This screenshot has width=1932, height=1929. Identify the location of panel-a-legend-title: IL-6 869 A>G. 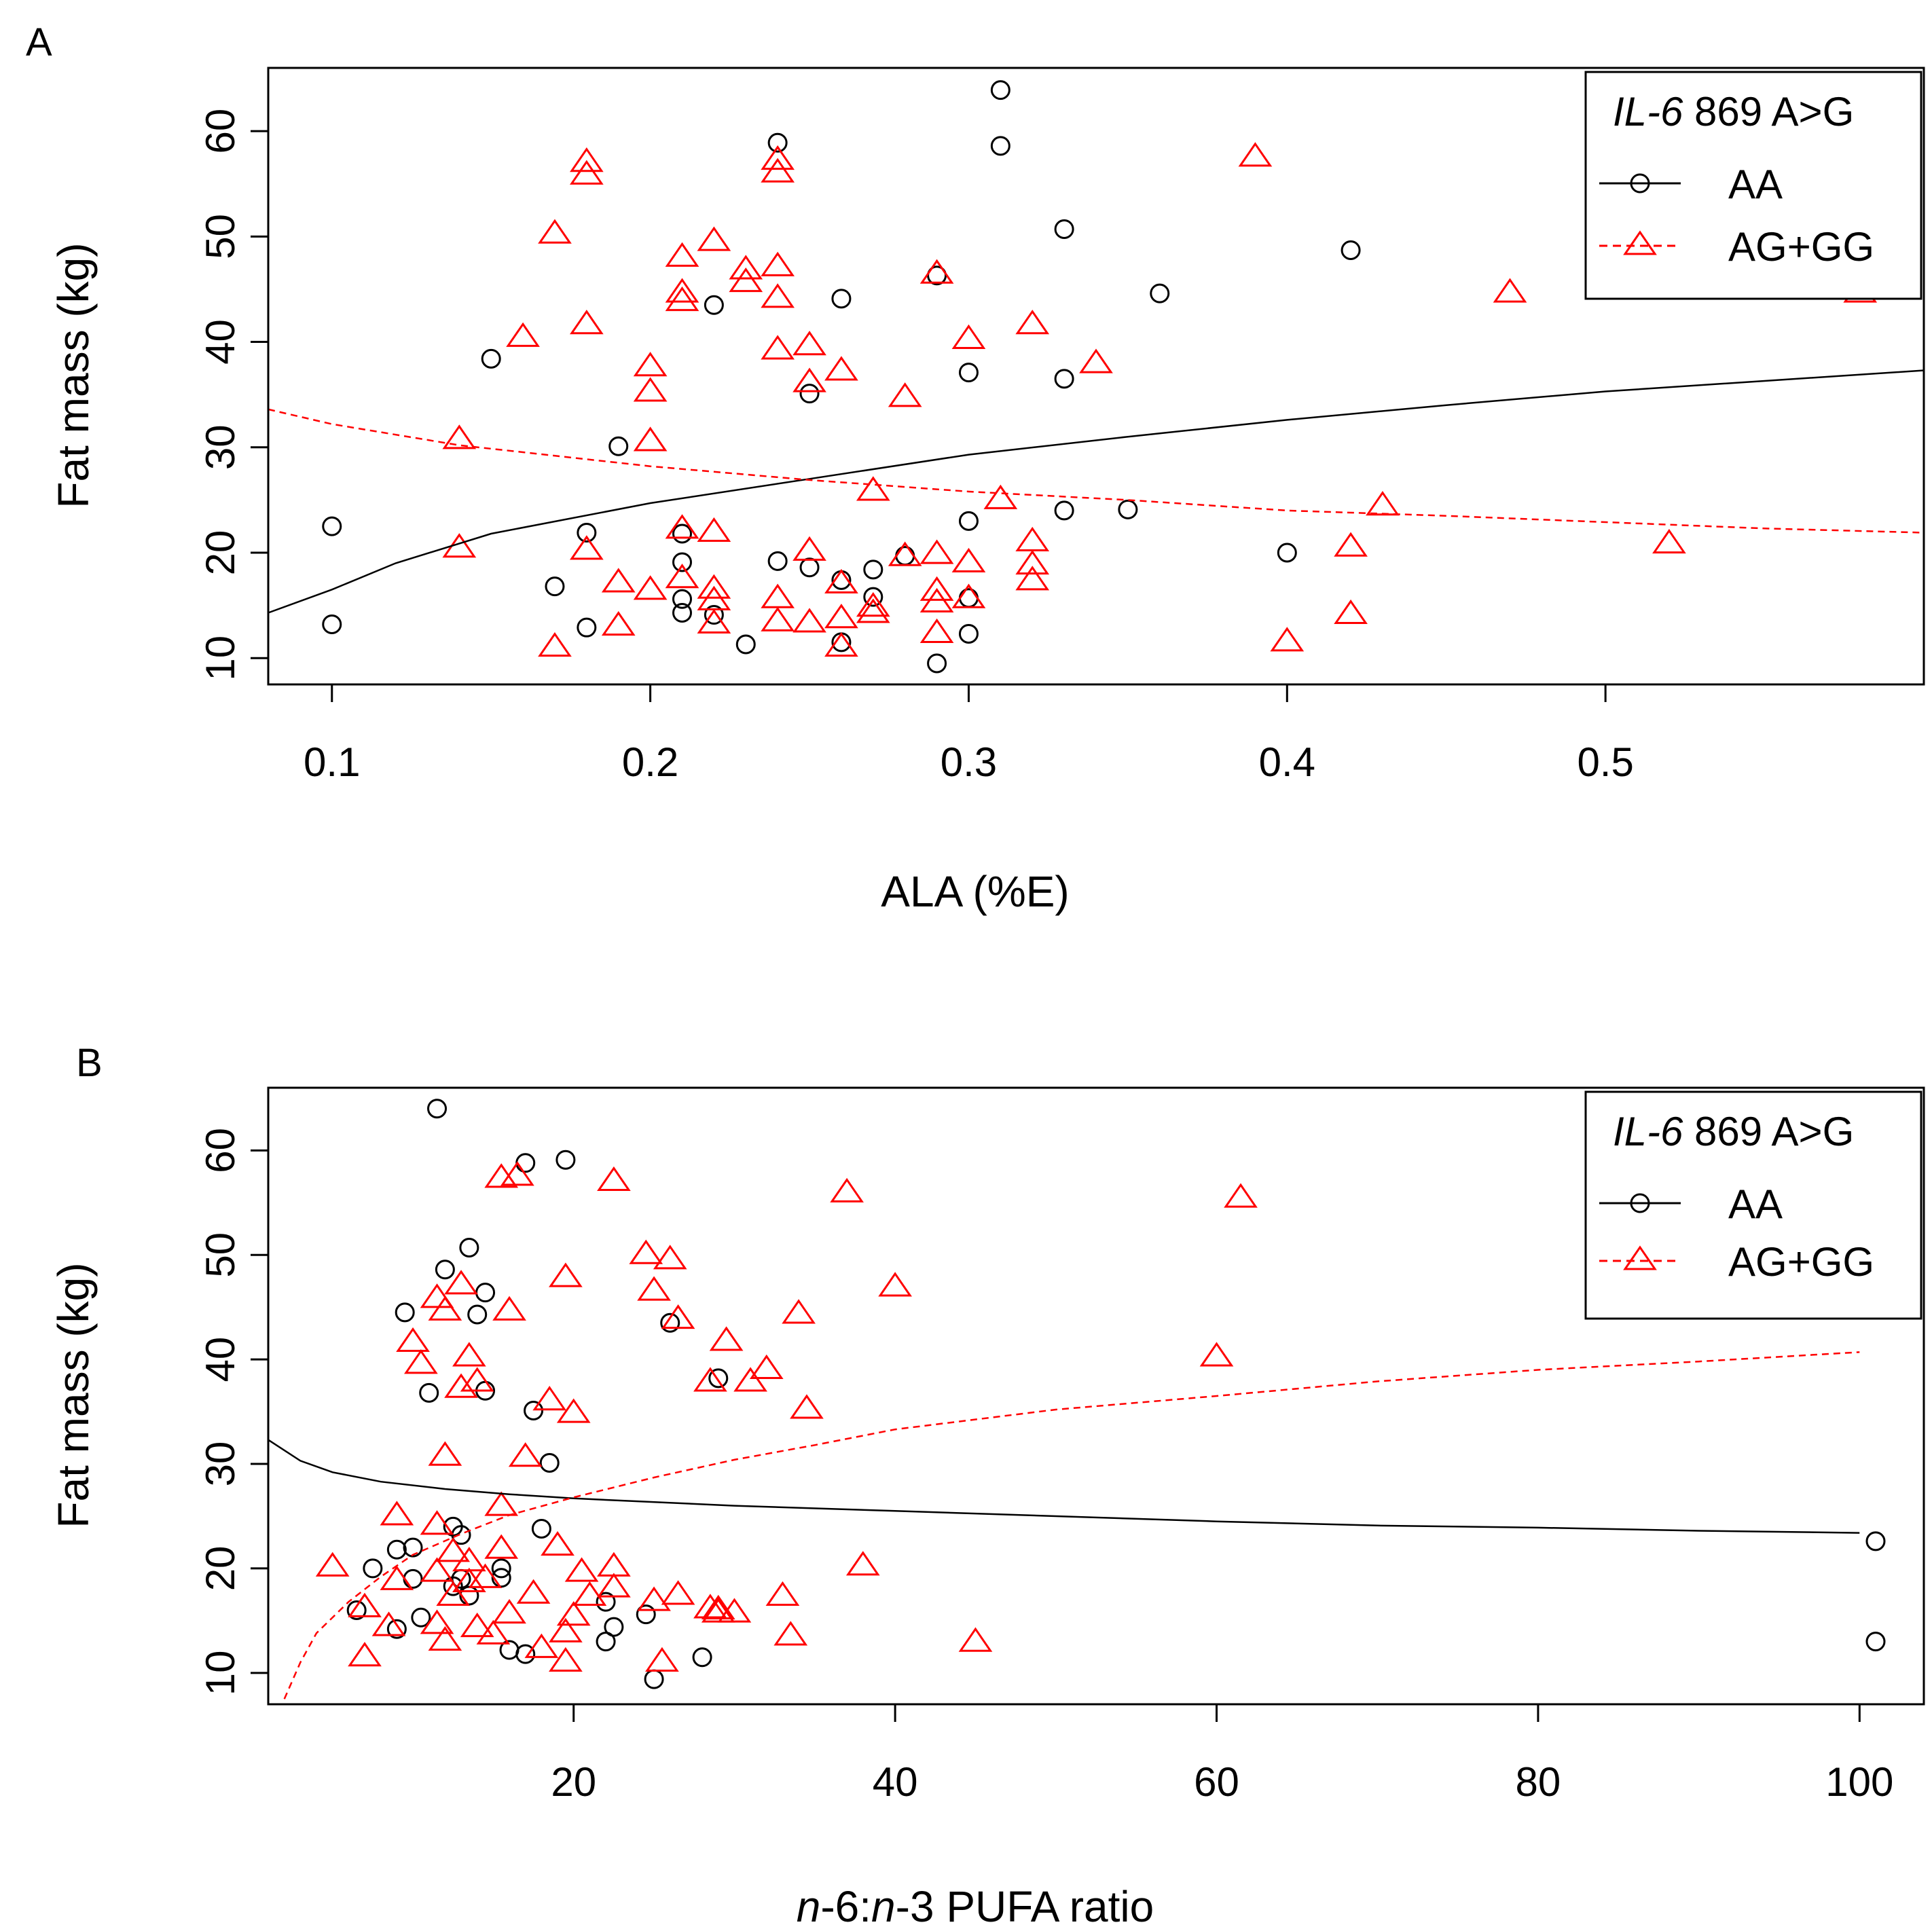
(1733, 111).